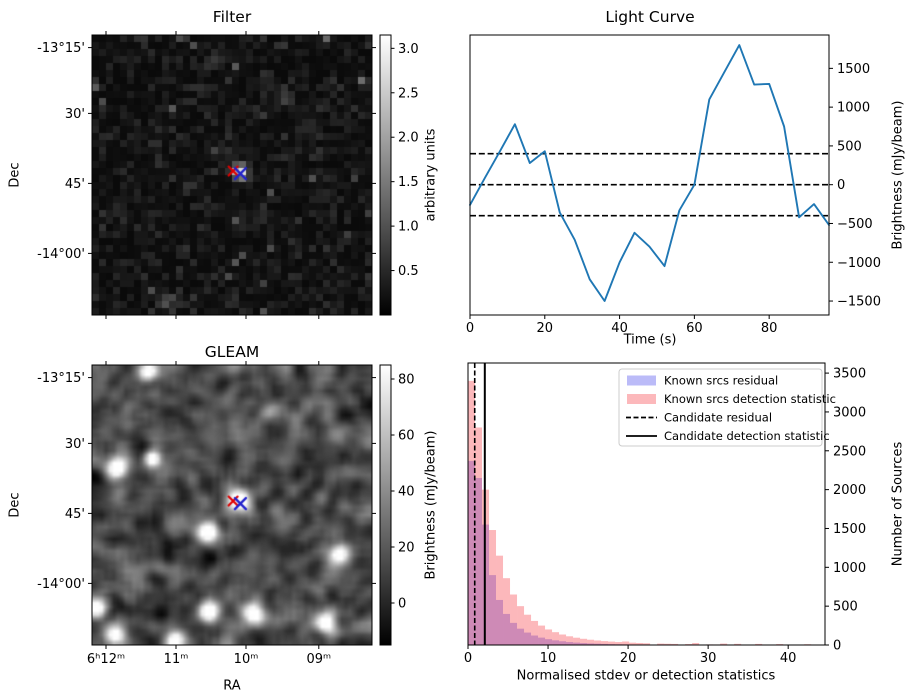  Describe the element at coordinates (849, 490) in the screenshot. I see `y-tick-label: 2000` at that location.